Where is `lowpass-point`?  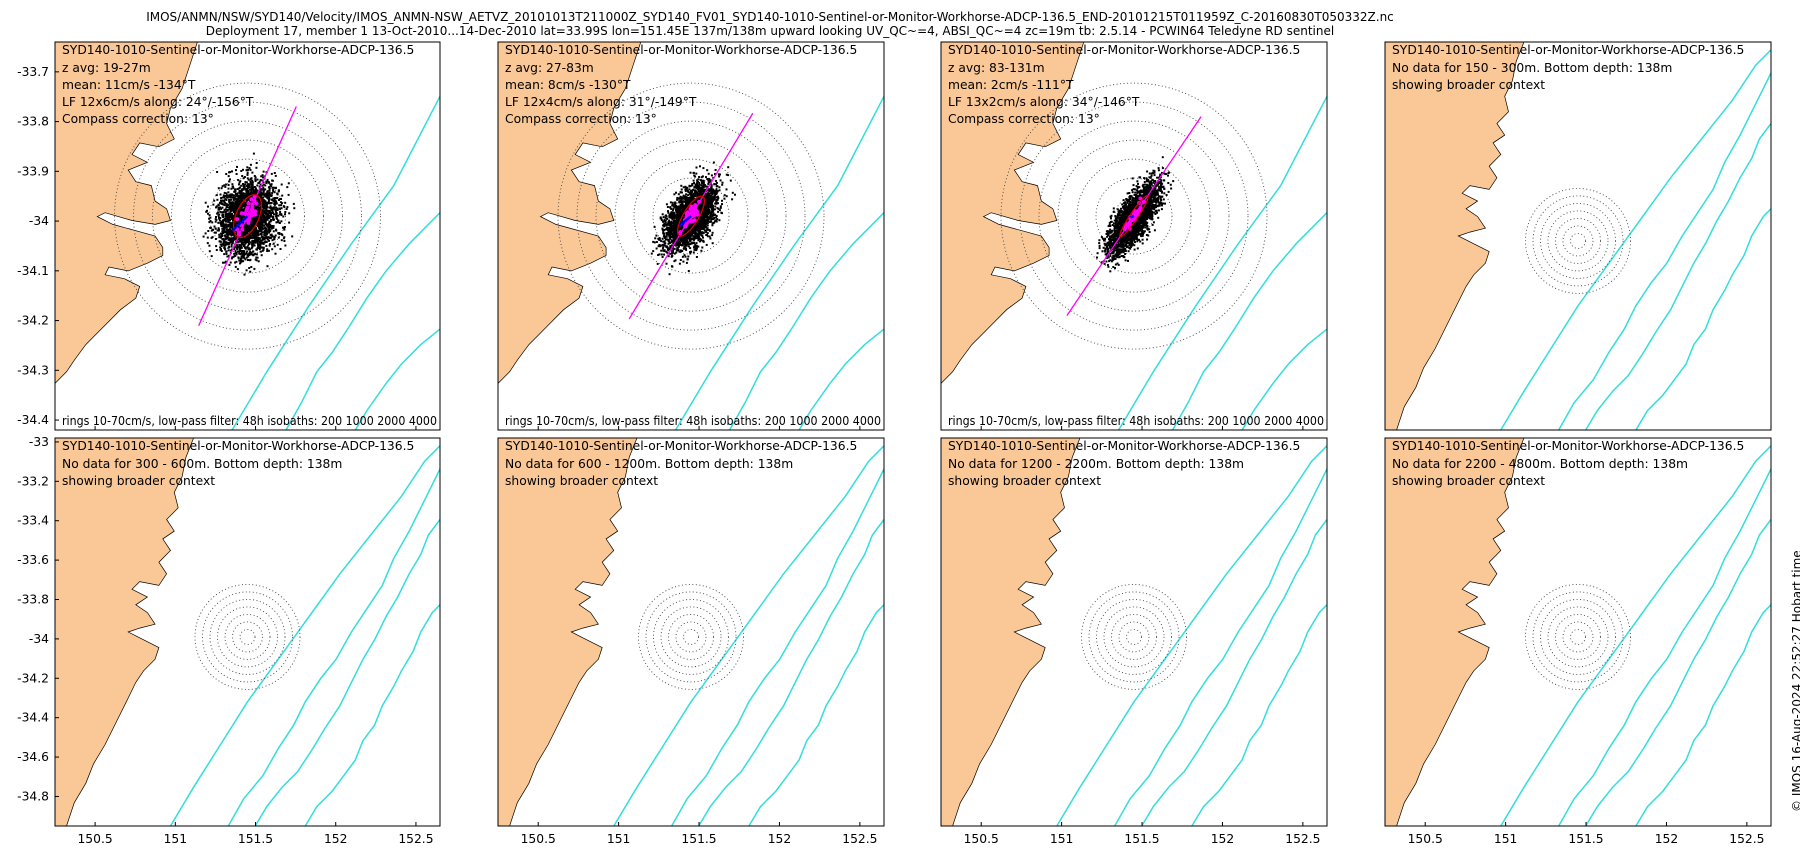
lowpass-point is located at coordinates (254, 200).